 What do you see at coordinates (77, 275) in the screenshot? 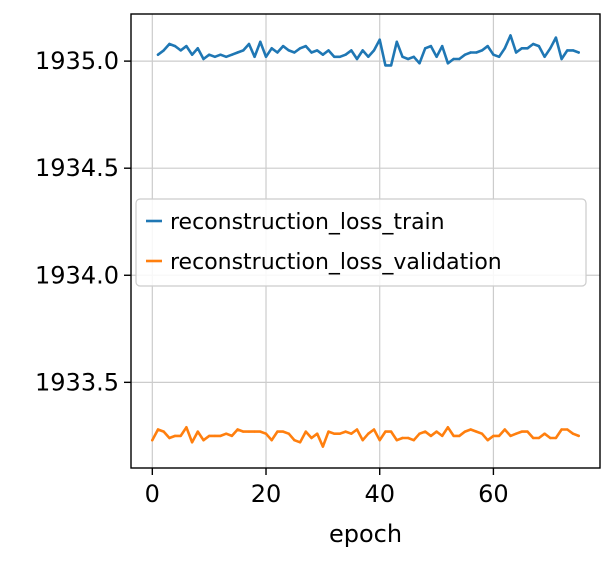
I see `y-tick-label: 1934.0` at bounding box center [77, 275].